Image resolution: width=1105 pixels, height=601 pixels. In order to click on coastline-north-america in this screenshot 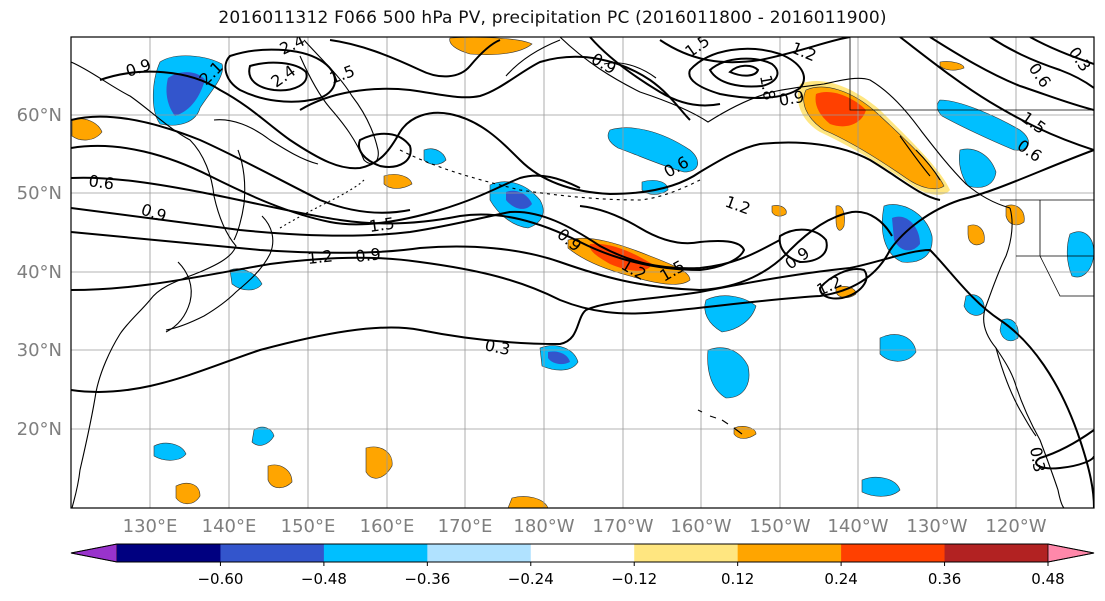, I will do `click(1024, 357)`.